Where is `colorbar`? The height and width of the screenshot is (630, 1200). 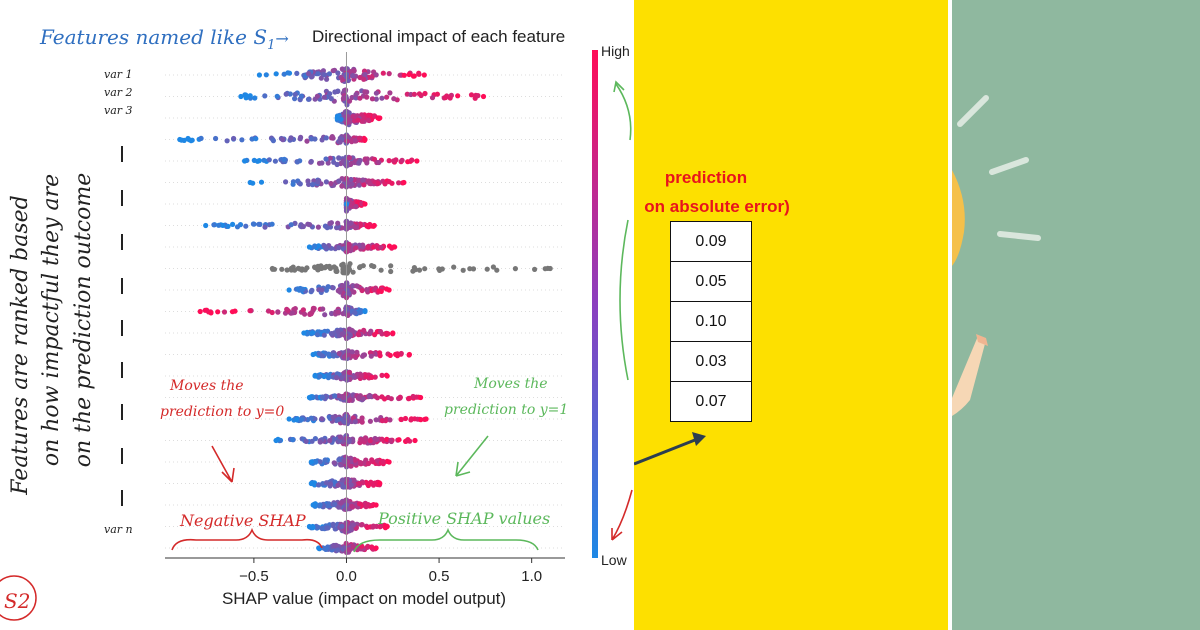 colorbar is located at coordinates (595, 304).